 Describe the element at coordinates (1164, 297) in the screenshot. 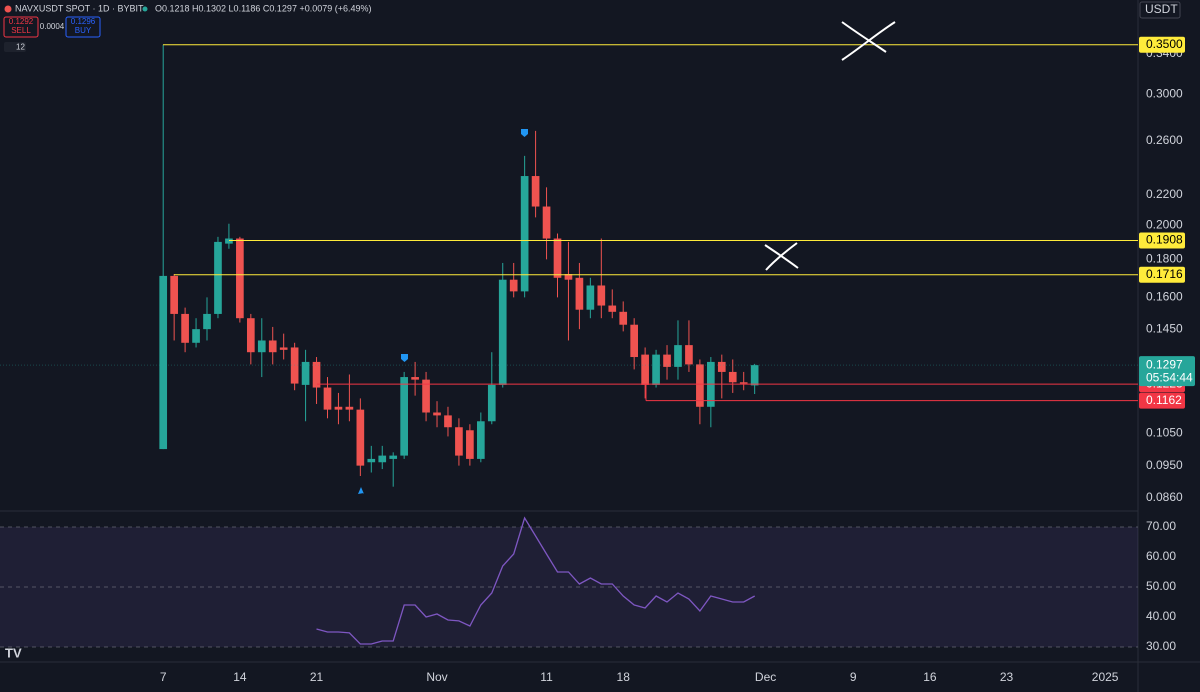

I see `y-tick-label: 0.1600` at that location.